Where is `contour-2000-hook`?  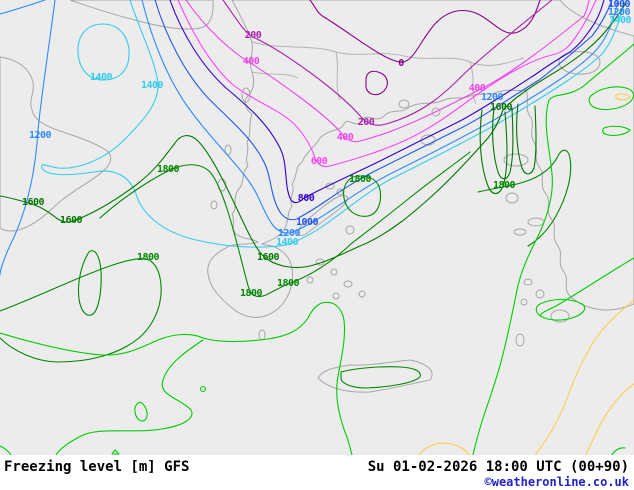 contour-2000-hook is located at coordinates (129, 397).